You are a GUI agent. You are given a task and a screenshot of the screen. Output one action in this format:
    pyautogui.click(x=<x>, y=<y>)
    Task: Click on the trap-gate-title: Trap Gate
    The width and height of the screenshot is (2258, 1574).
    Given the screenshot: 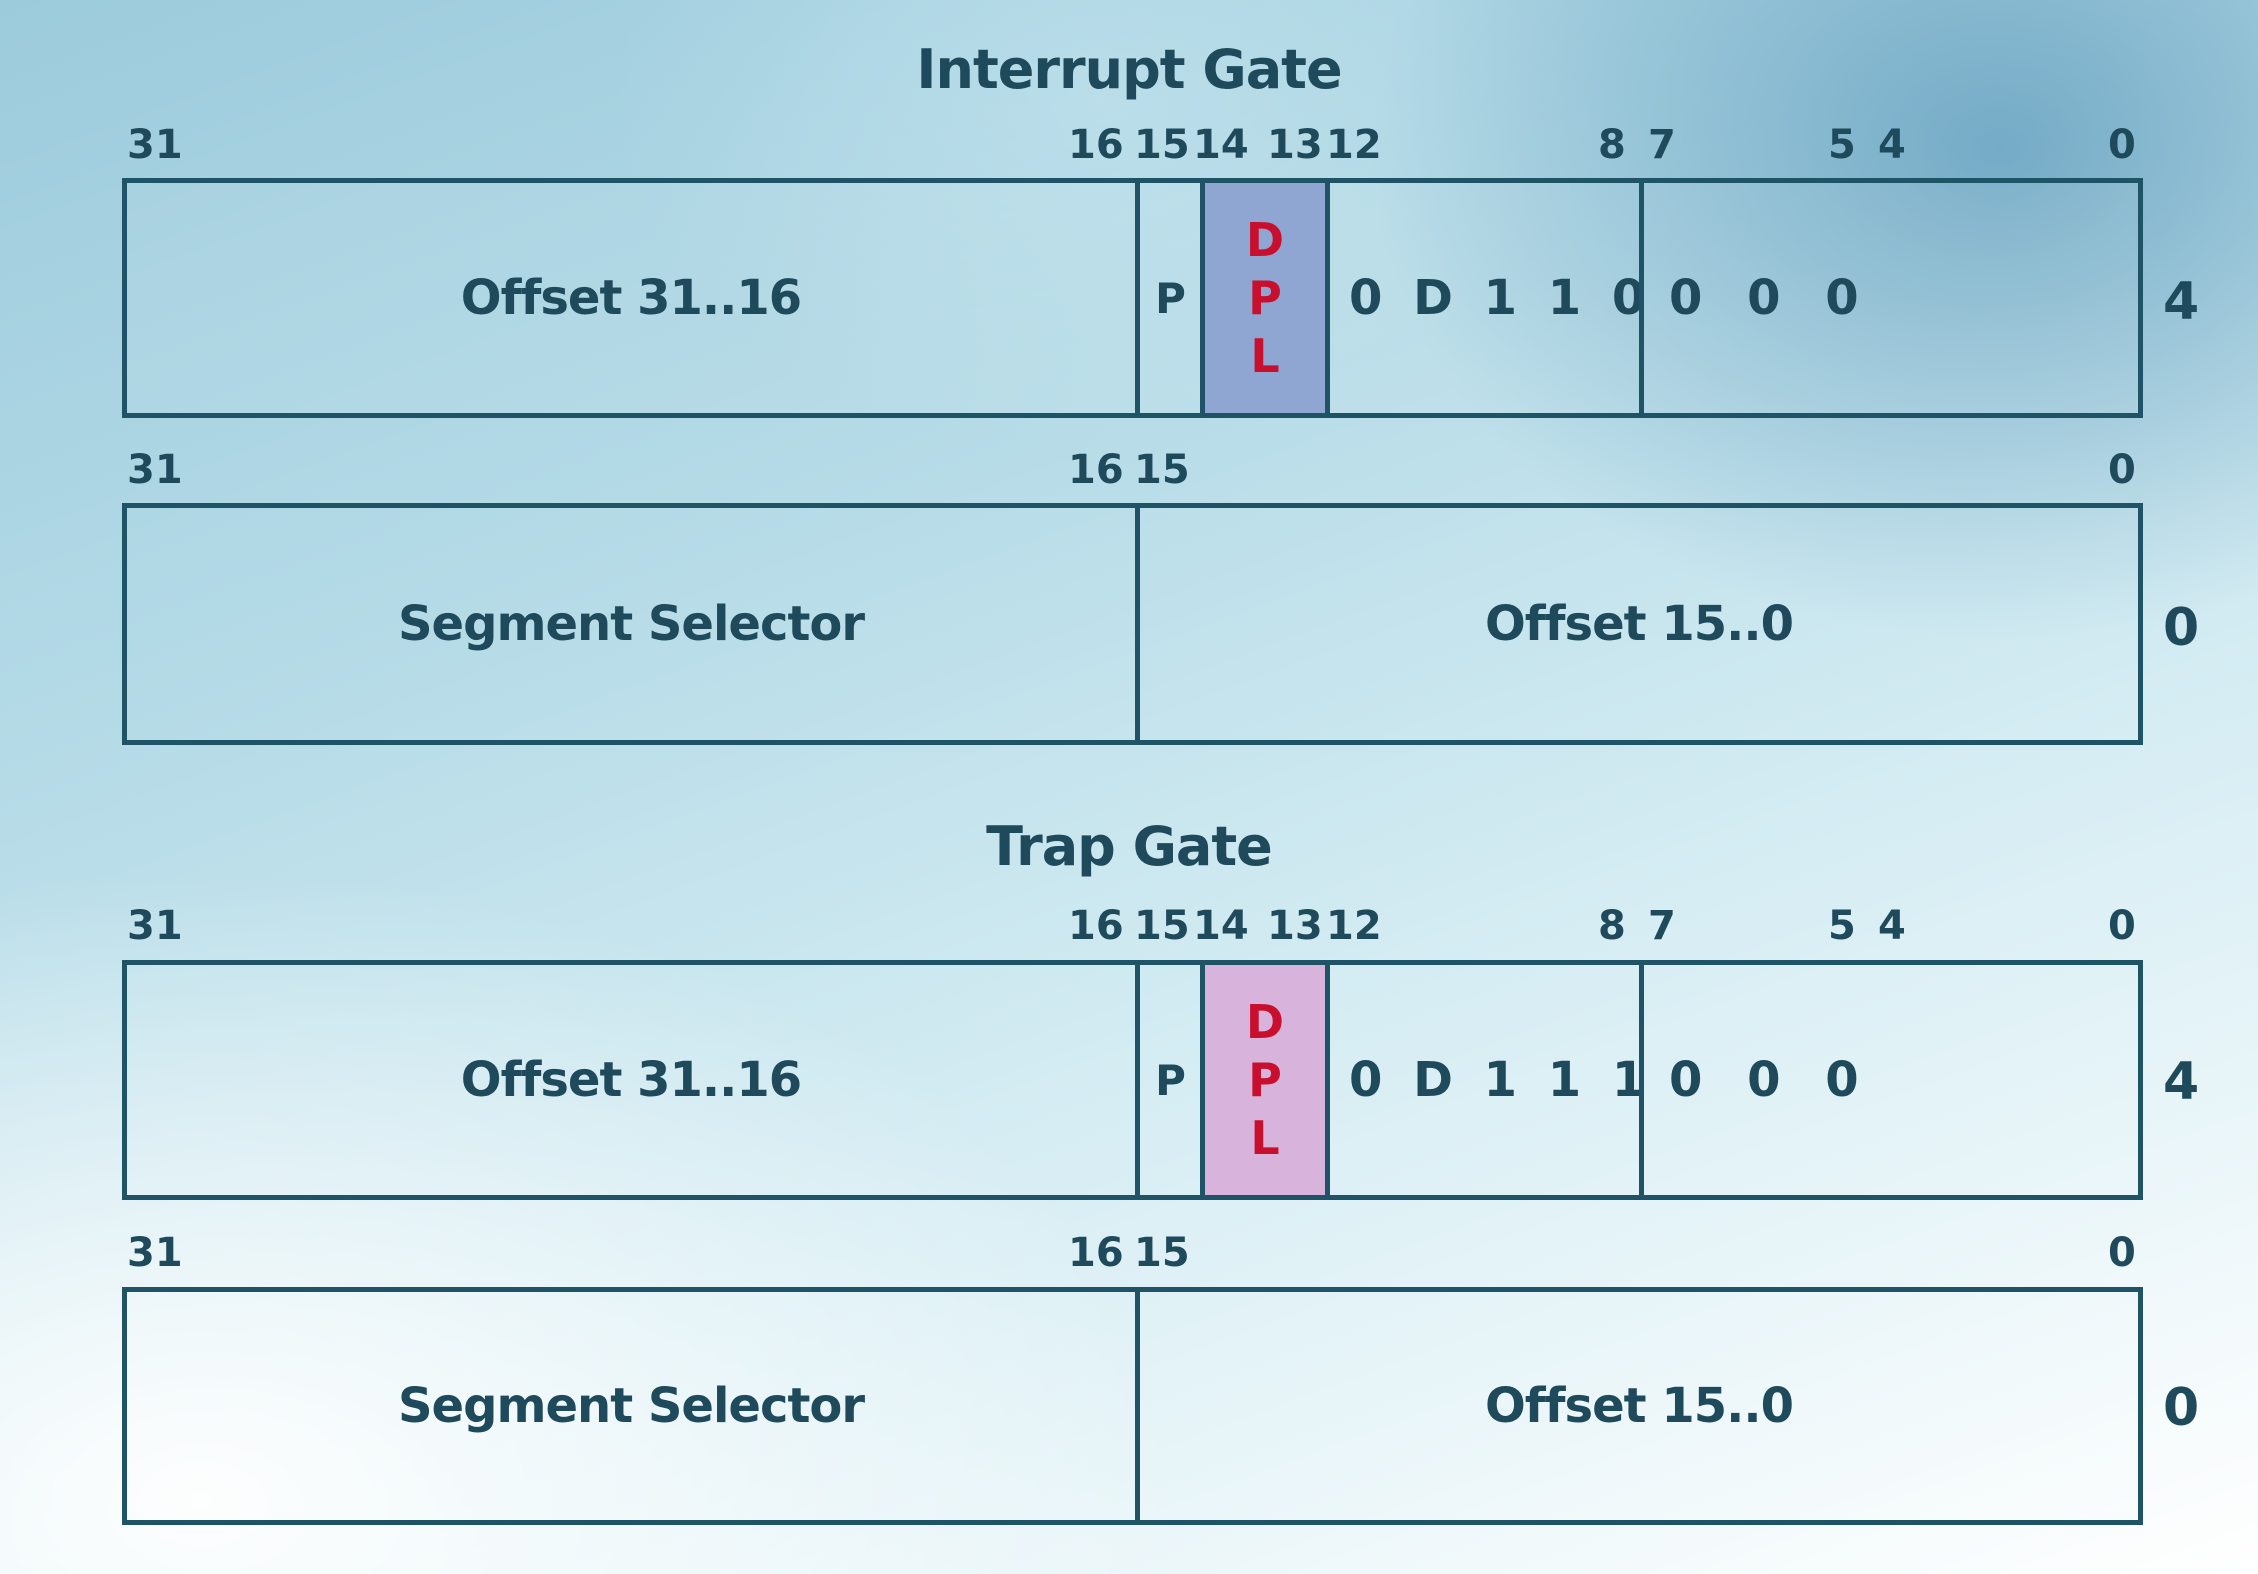 What is the action you would take?
    pyautogui.click(x=1129, y=846)
    